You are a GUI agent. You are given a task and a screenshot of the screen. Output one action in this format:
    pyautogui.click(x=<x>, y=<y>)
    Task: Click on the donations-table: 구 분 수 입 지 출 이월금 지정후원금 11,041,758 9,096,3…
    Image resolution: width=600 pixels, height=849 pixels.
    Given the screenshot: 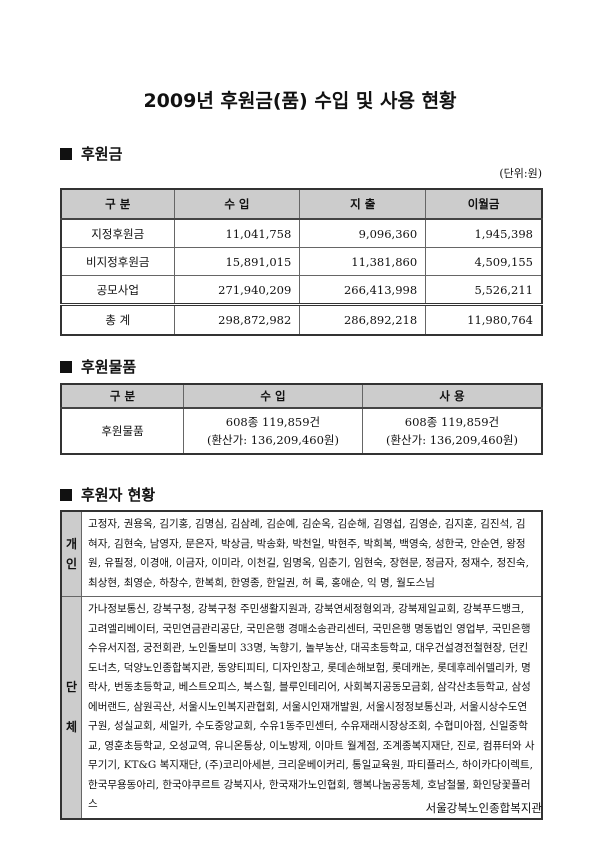 What is the action you would take?
    pyautogui.click(x=301, y=262)
    